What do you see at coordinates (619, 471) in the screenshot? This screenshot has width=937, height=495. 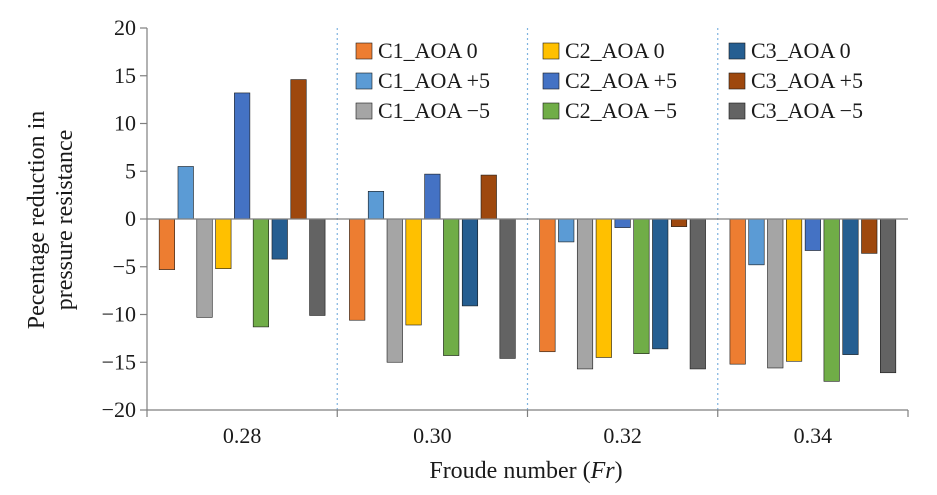 I see `x-axis-title-suffix: )` at bounding box center [619, 471].